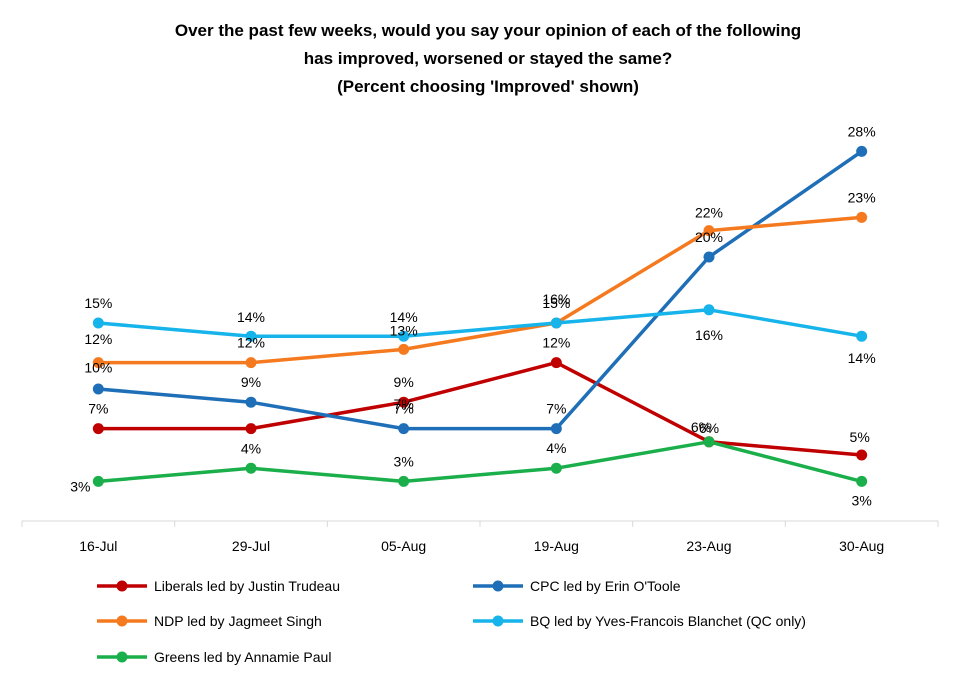 This screenshot has height=690, width=977. What do you see at coordinates (481, 546) in the screenshot?
I see `x-axis-tick-labels: 16-Jul 29-Jul 05-Aug 19-Aug 23-Aug 30-Aug` at bounding box center [481, 546].